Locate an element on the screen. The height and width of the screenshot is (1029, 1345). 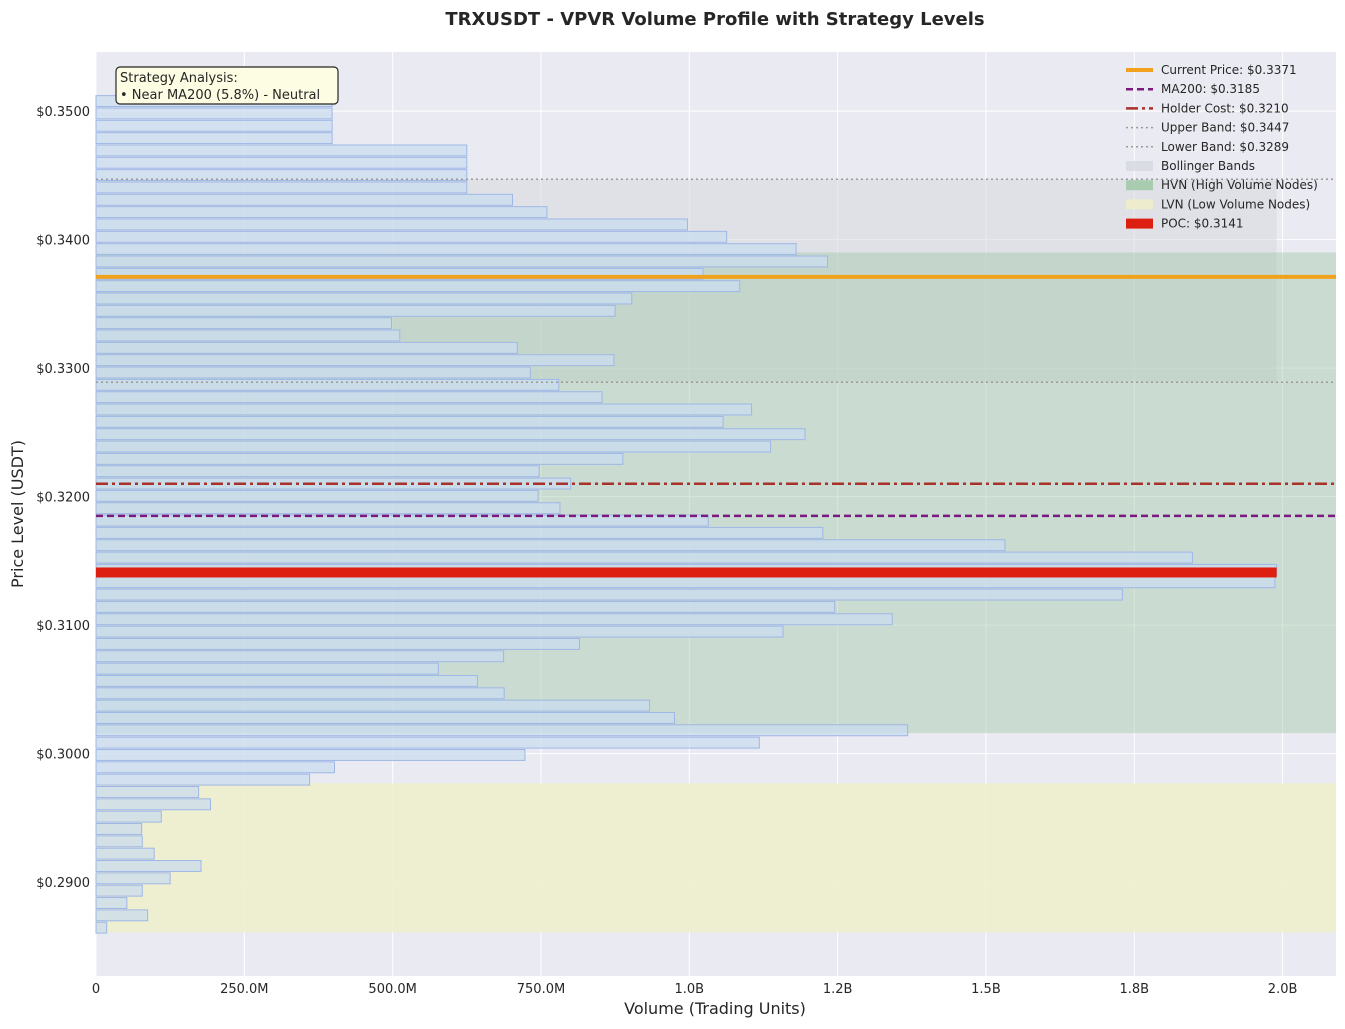
legend-label-8: POC: $0.3141 is located at coordinates (1202, 224).